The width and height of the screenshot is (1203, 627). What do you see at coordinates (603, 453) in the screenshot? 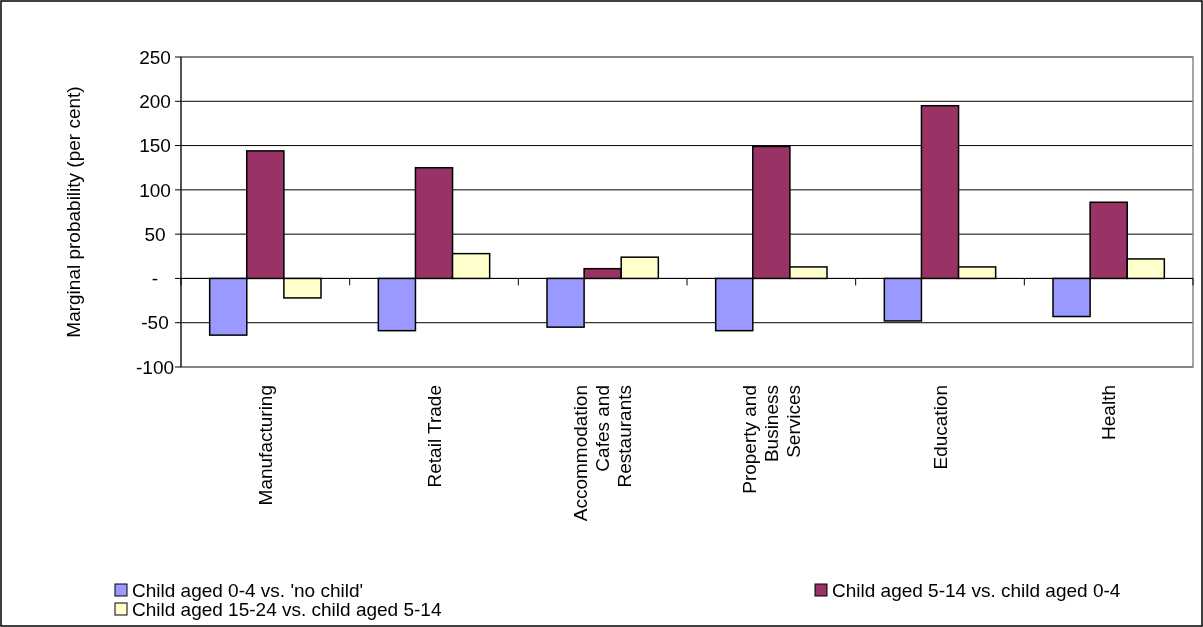
I see `x-tick-label: Accommodation Cafes and Restaurants` at bounding box center [603, 453].